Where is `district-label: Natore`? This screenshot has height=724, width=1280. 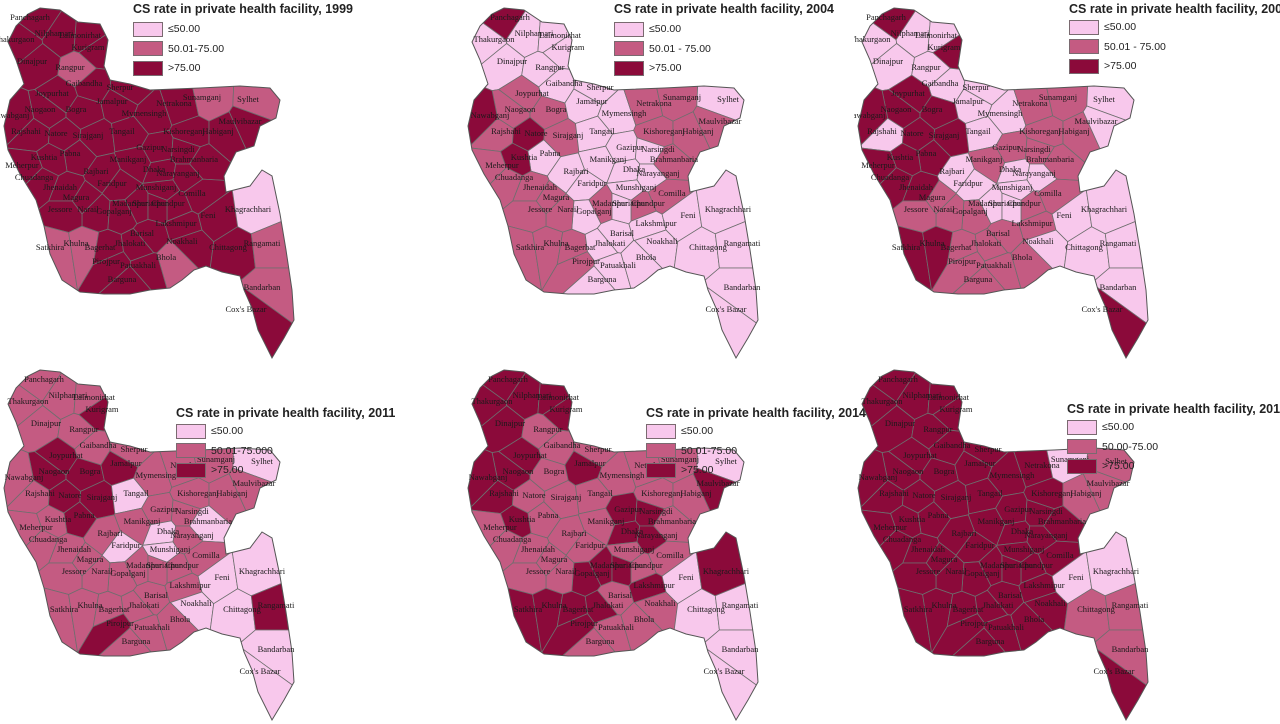
district-label: Natore is located at coordinates (911, 133).